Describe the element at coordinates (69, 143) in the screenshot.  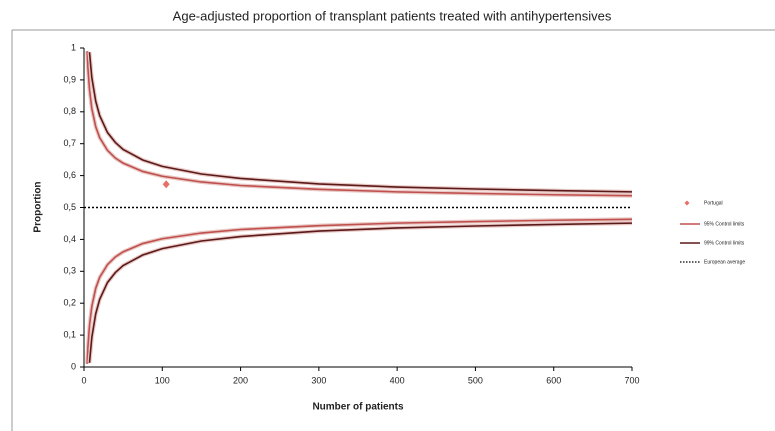
I see `y-tick-label: 0,7` at that location.